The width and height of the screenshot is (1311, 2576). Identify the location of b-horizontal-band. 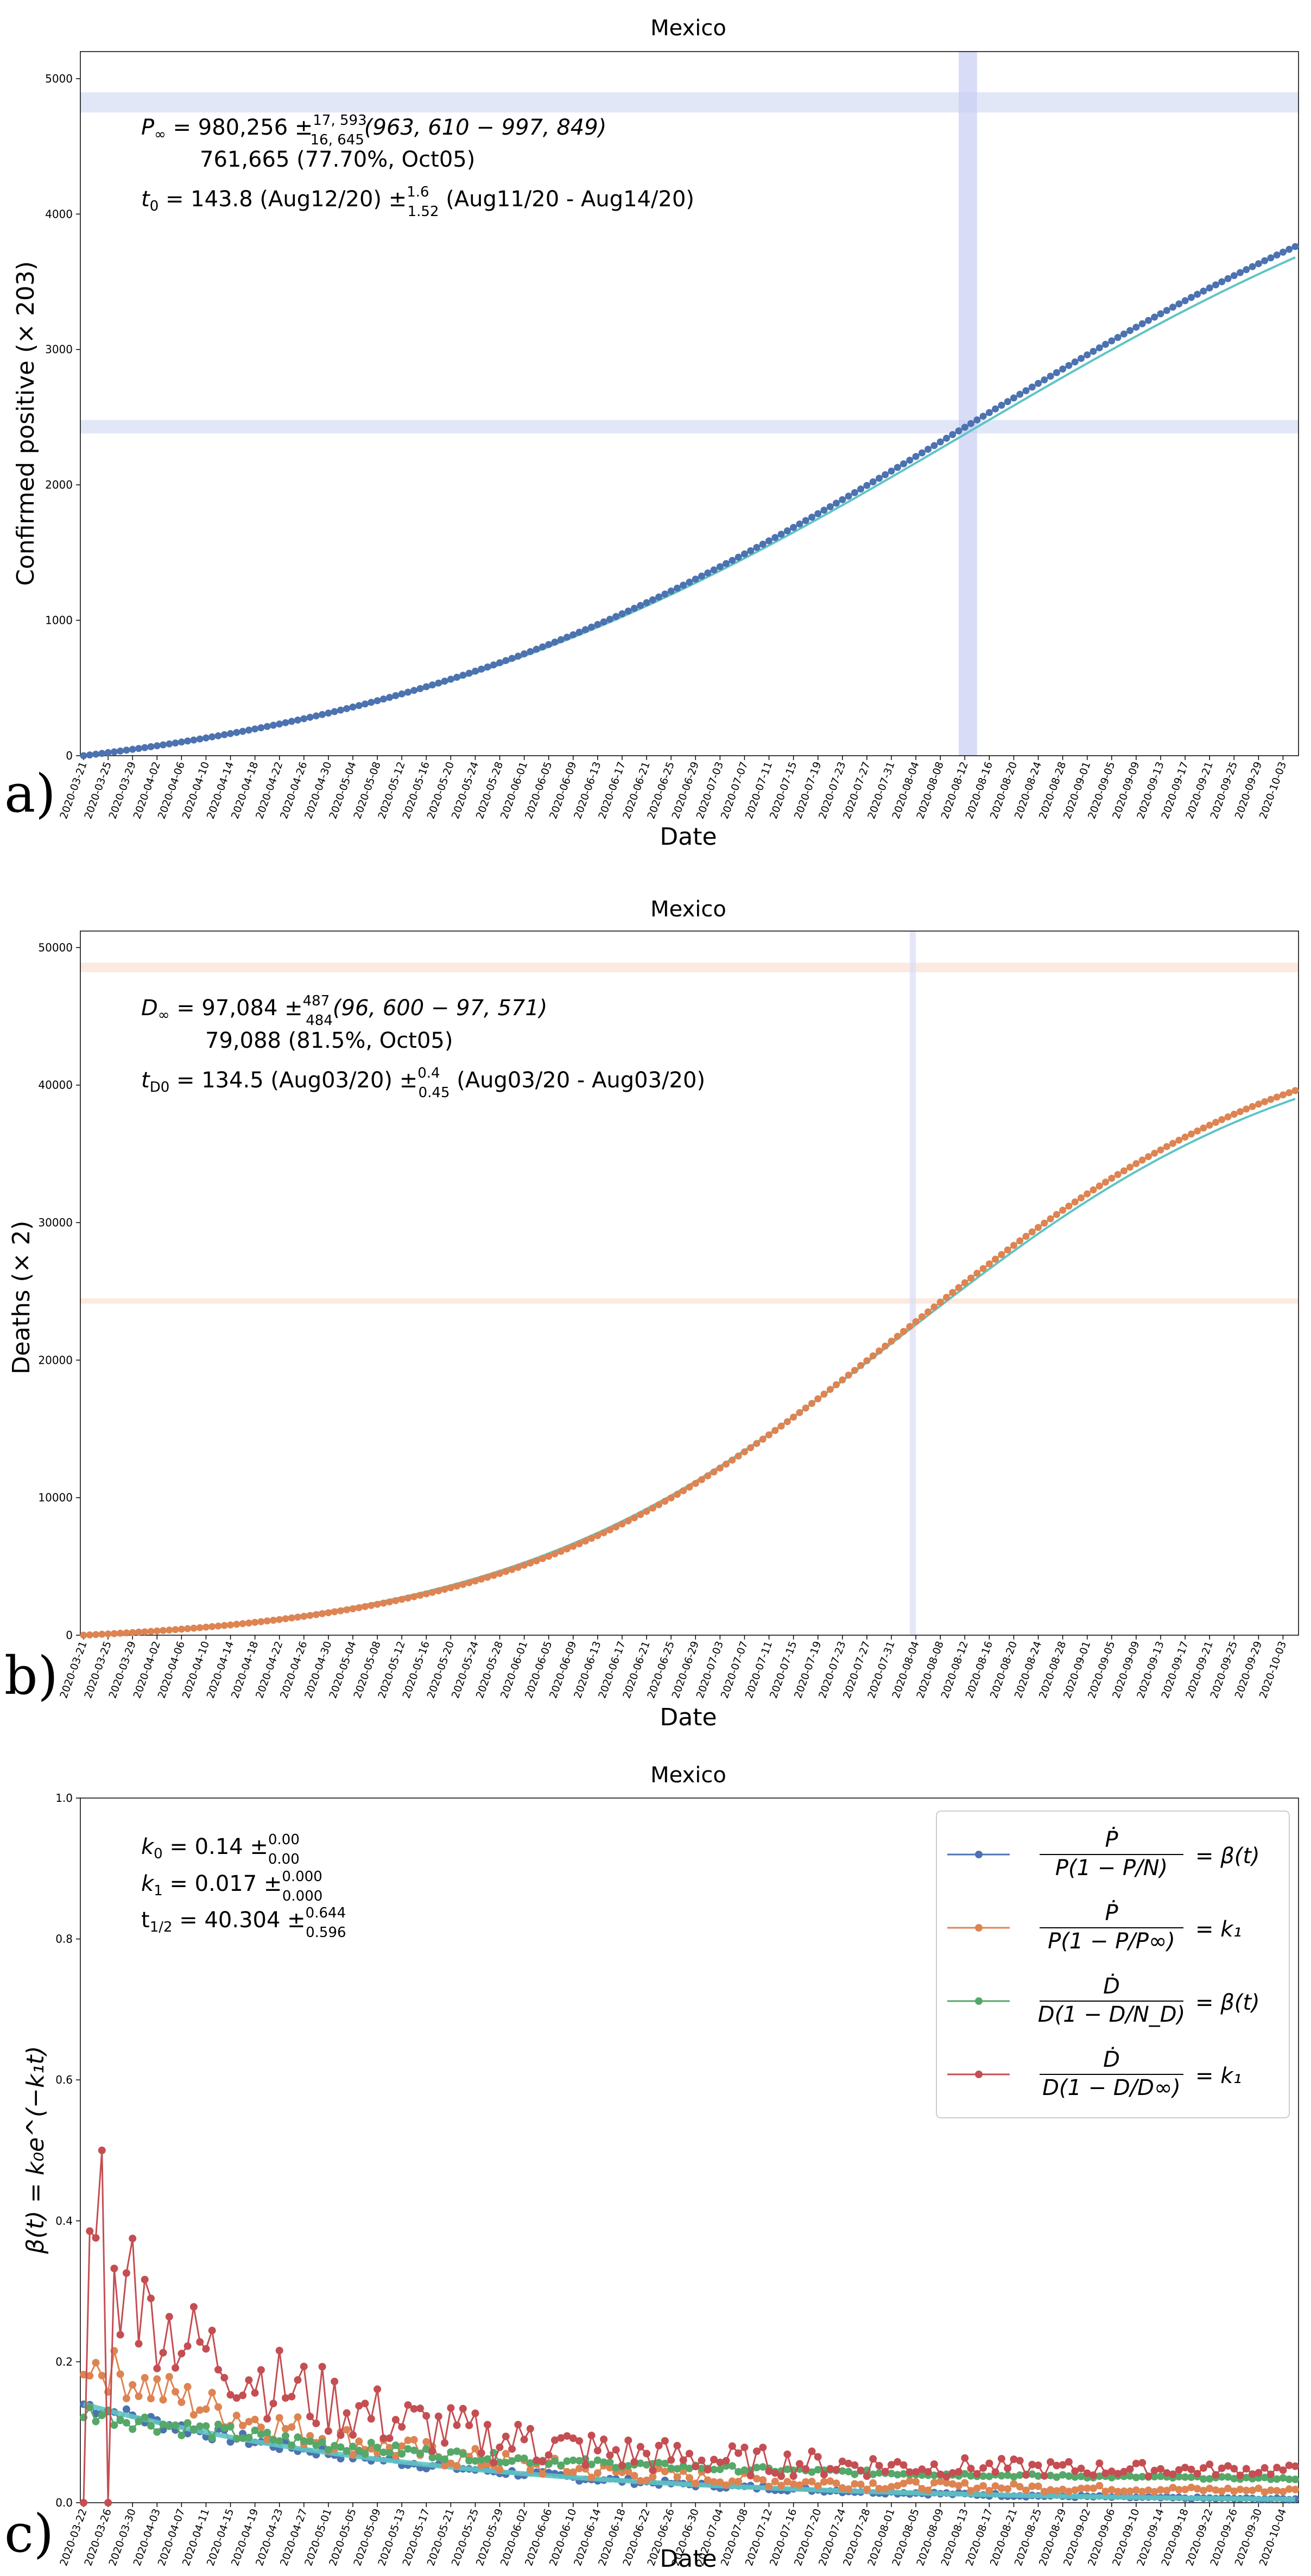
(689, 1301).